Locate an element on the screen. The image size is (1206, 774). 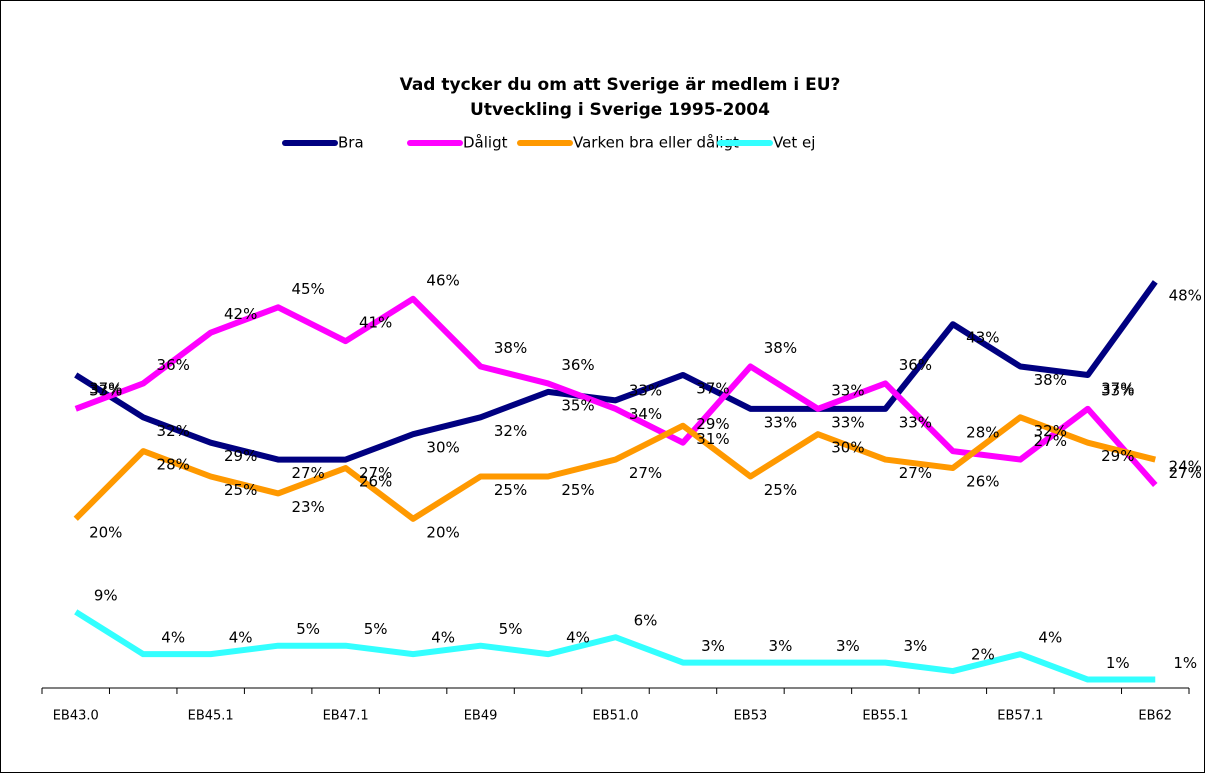
x-tick-label: EB53 is located at coordinates (751, 716).